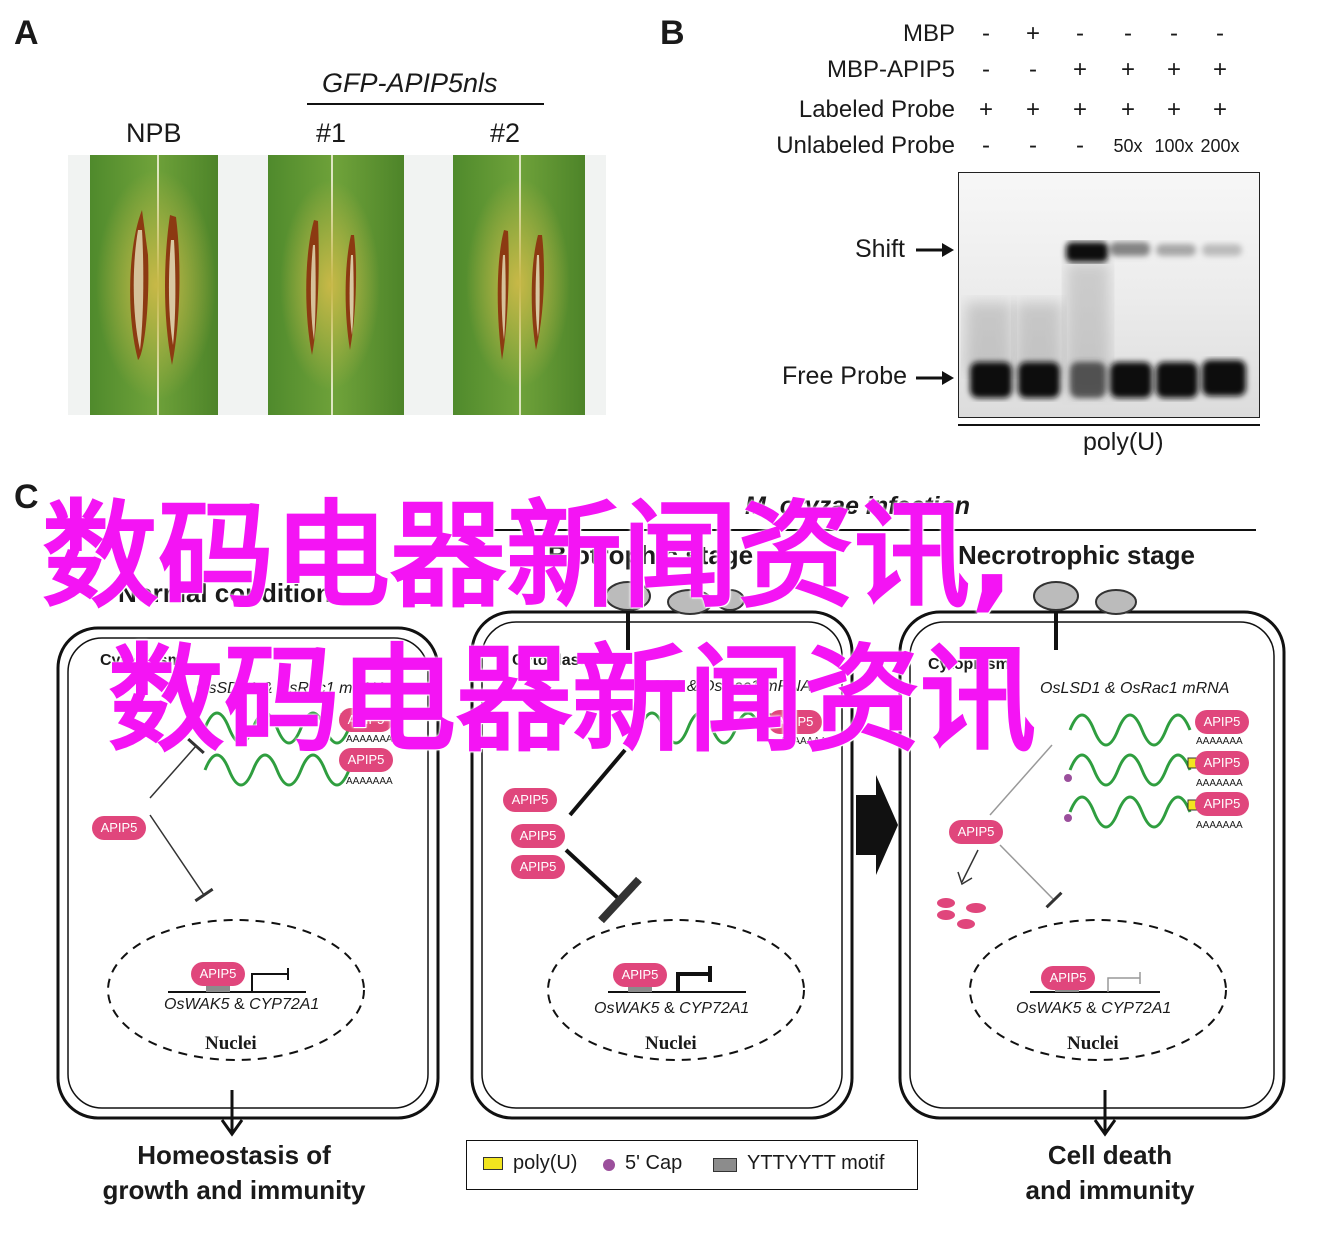 This screenshot has width=1320, height=1235. Describe the element at coordinates (671, 1043) in the screenshot. I see `nuclei-label-2: Nuclei` at that location.